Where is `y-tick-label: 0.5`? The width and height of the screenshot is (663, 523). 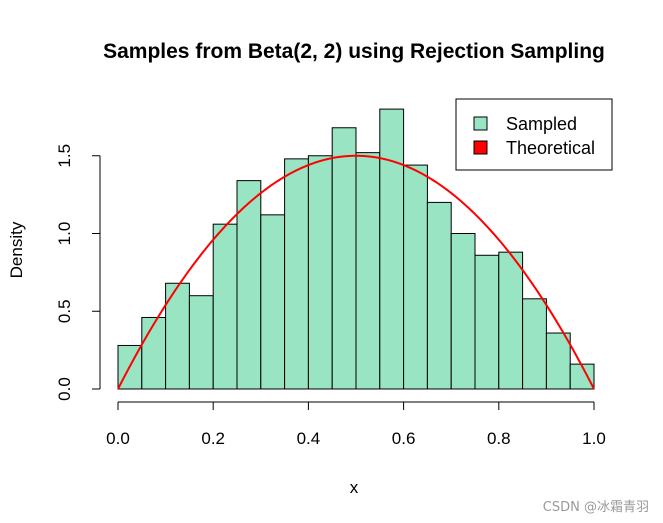
y-tick-label: 0.5 is located at coordinates (64, 311).